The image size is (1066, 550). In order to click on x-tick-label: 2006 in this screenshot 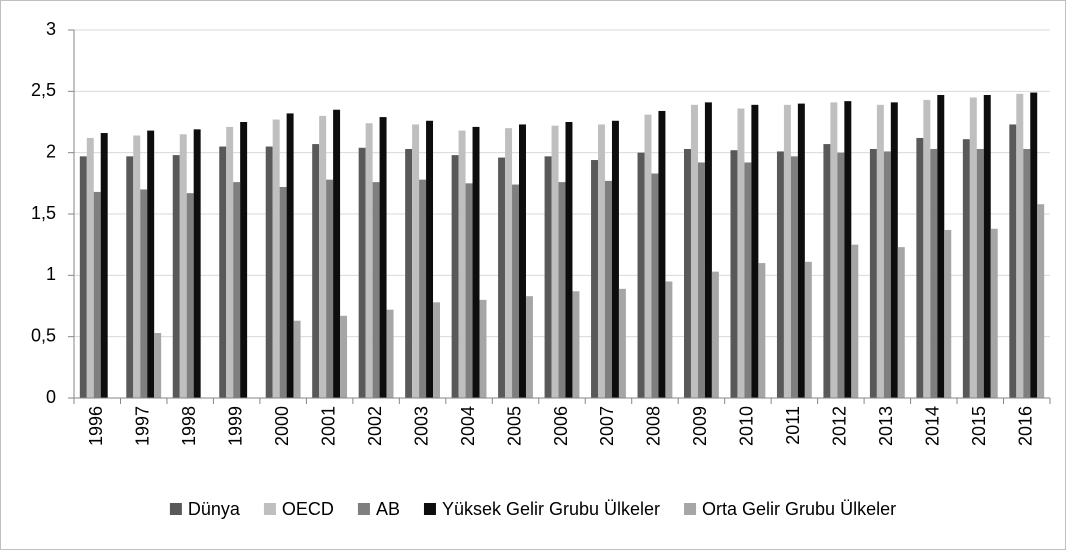, I will do `click(561, 426)`.